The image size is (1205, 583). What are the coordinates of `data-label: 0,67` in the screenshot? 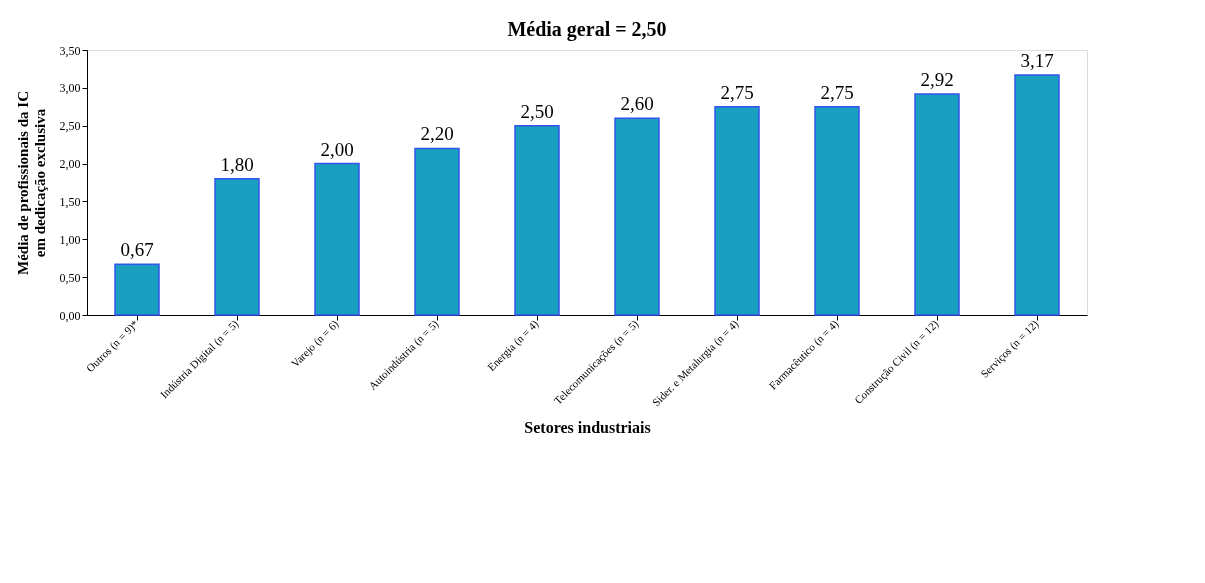 It's located at (137, 250).